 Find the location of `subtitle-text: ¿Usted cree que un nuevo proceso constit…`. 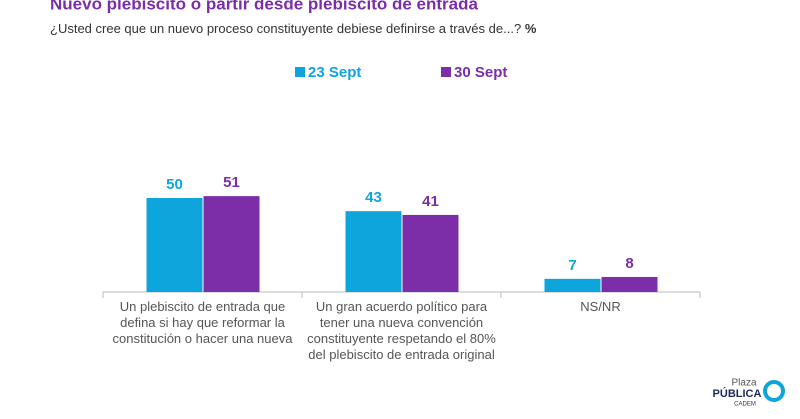

subtitle-text: ¿Usted cree que un nuevo proceso constit… is located at coordinates (285, 28).